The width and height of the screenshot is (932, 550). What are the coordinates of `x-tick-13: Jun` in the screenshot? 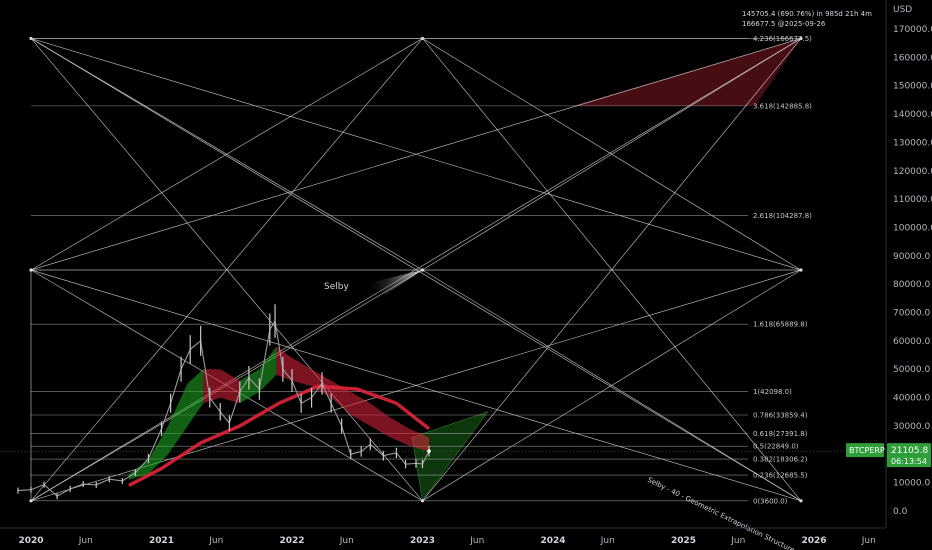 It's located at (868, 541).